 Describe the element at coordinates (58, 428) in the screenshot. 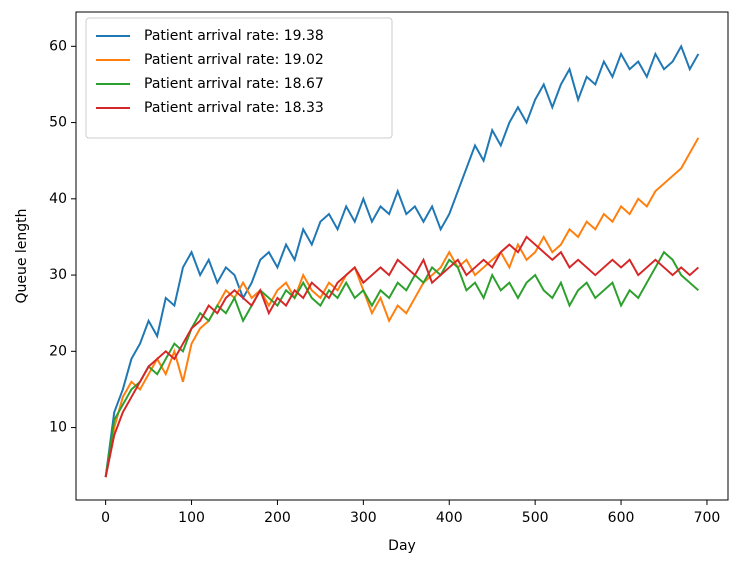

I see `y-tick-label: 10` at that location.